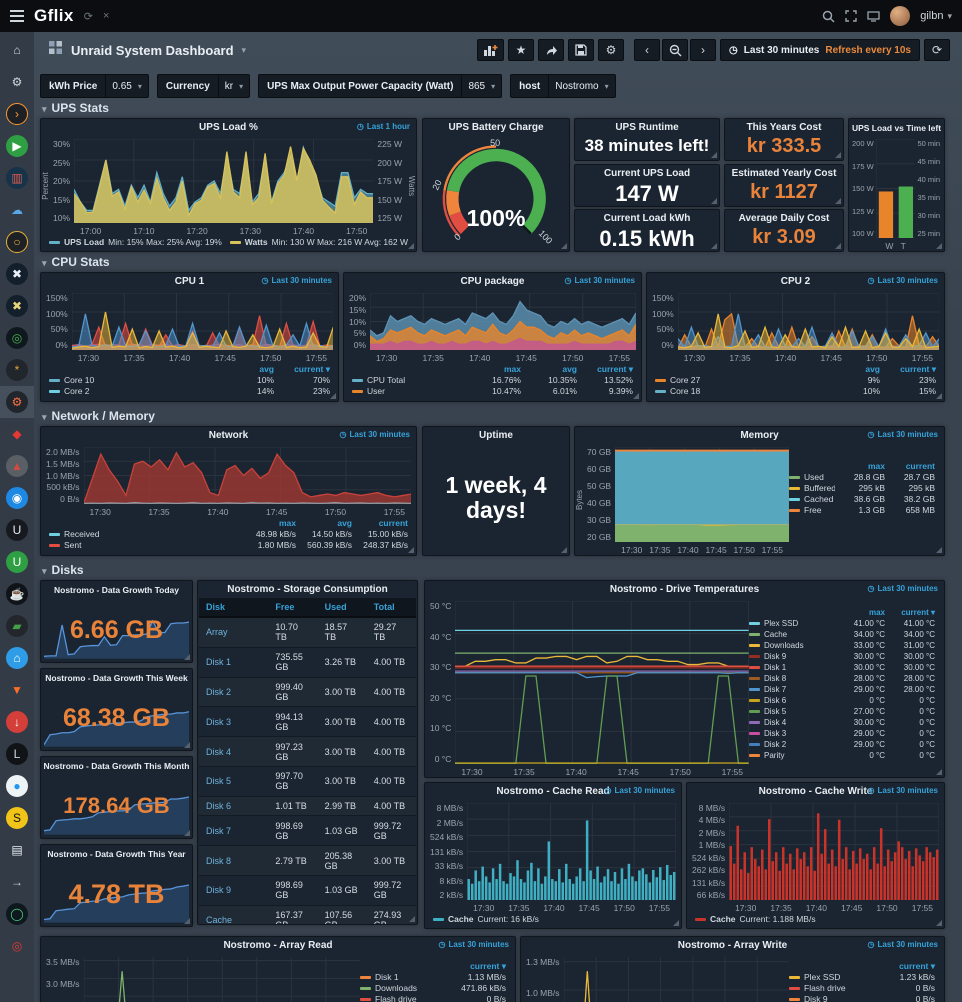 The width and height of the screenshot is (962, 1002). Describe the element at coordinates (775, 656) in the screenshot. I see `legend-series-label: Disk 9` at that location.